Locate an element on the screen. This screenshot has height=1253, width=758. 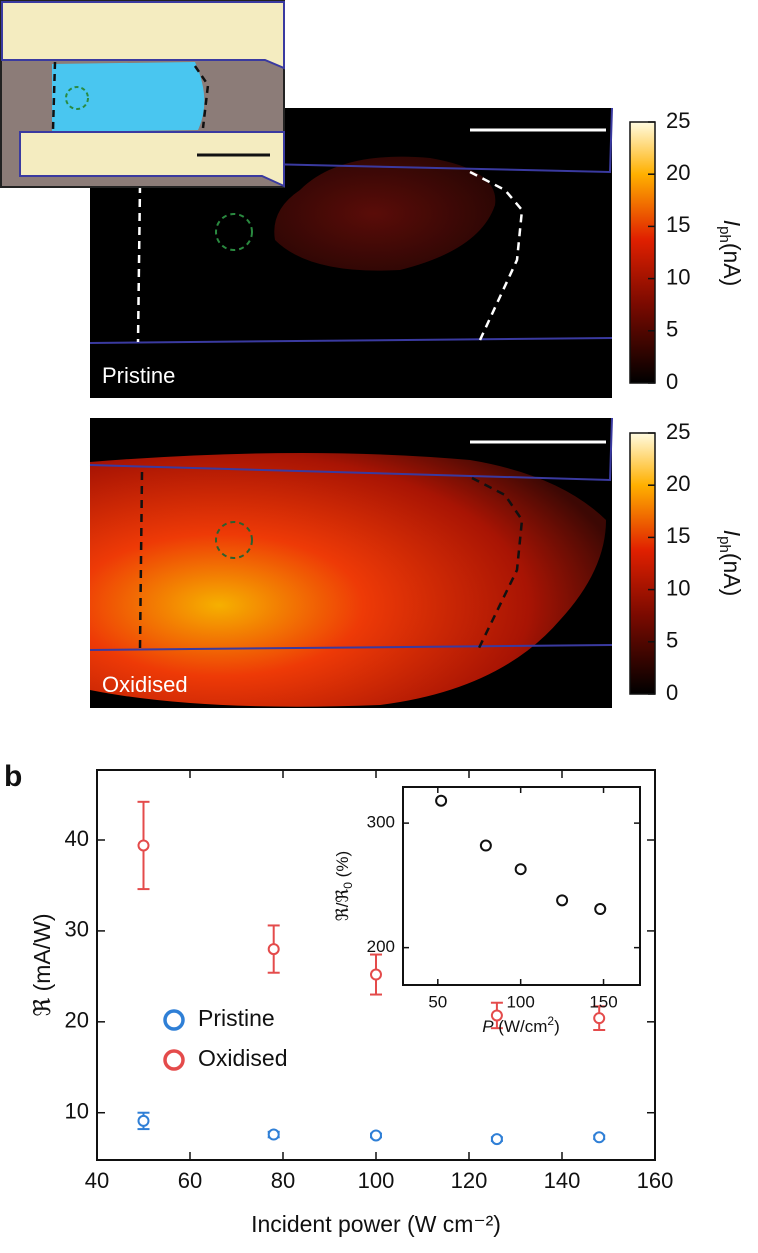
y-tick-label: 40 is located at coordinates (77, 838).